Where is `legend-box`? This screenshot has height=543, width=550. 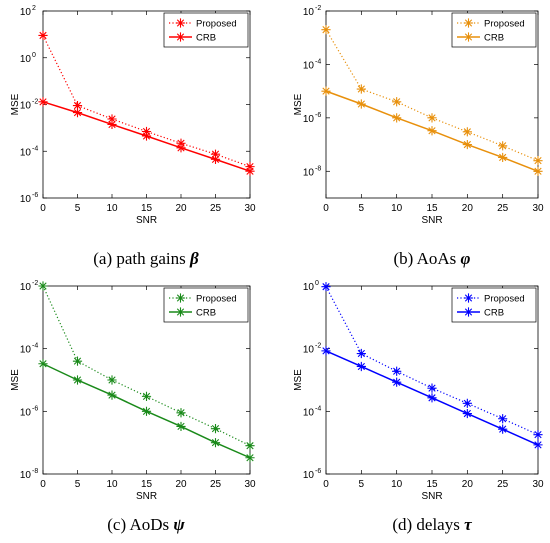
legend-box is located at coordinates (206, 305).